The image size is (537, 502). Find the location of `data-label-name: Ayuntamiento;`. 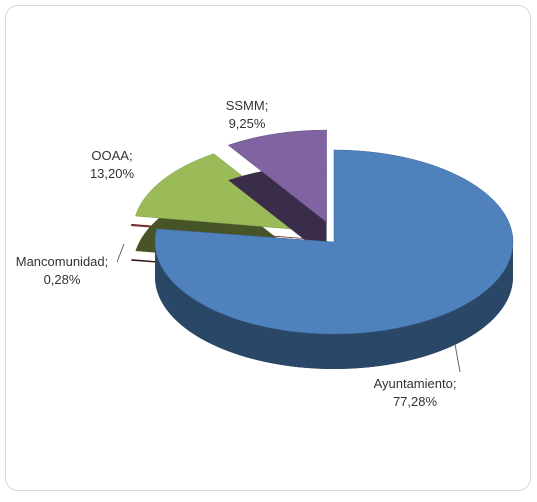

data-label-name: Ayuntamiento; is located at coordinates (415, 383).